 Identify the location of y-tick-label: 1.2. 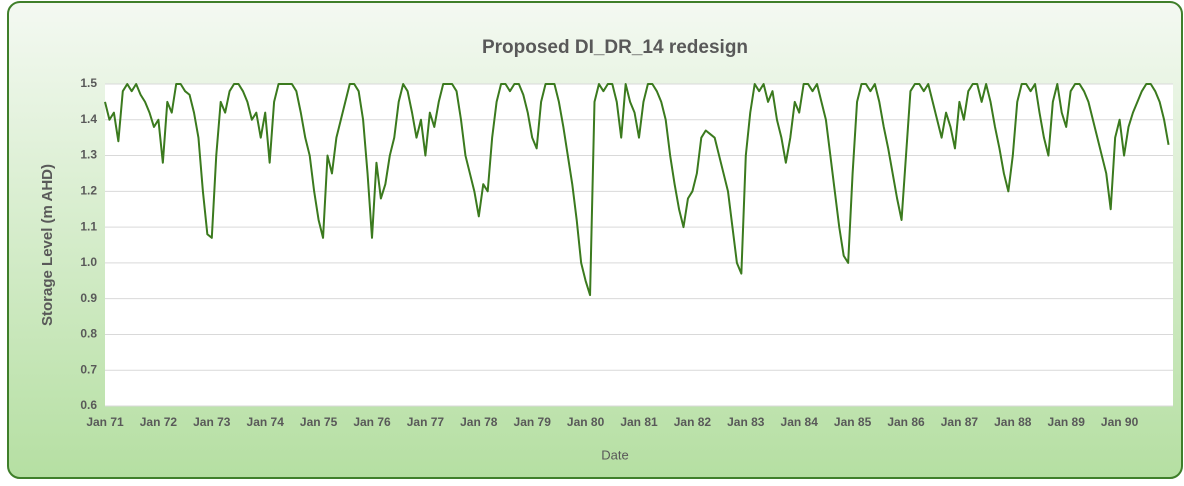
(88, 191).